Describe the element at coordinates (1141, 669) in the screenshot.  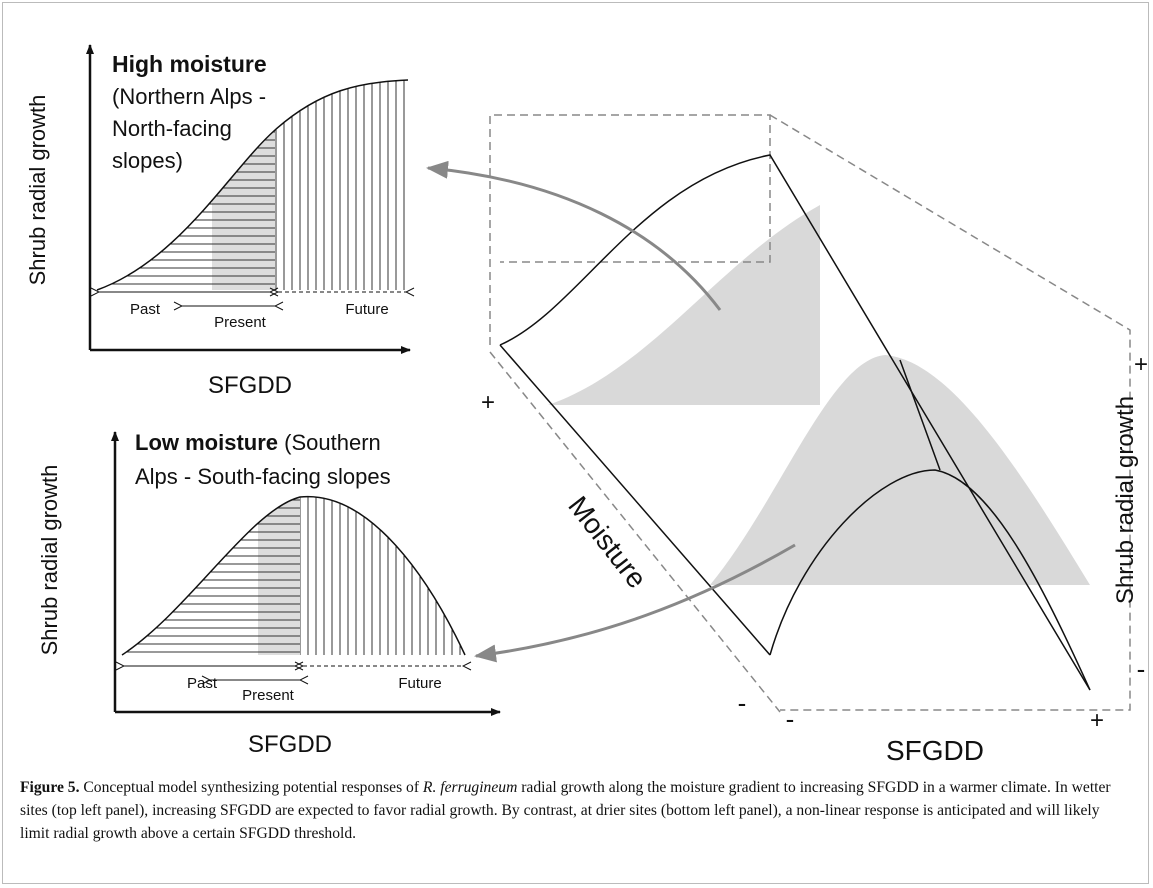
I see `growth-minus: -` at that location.